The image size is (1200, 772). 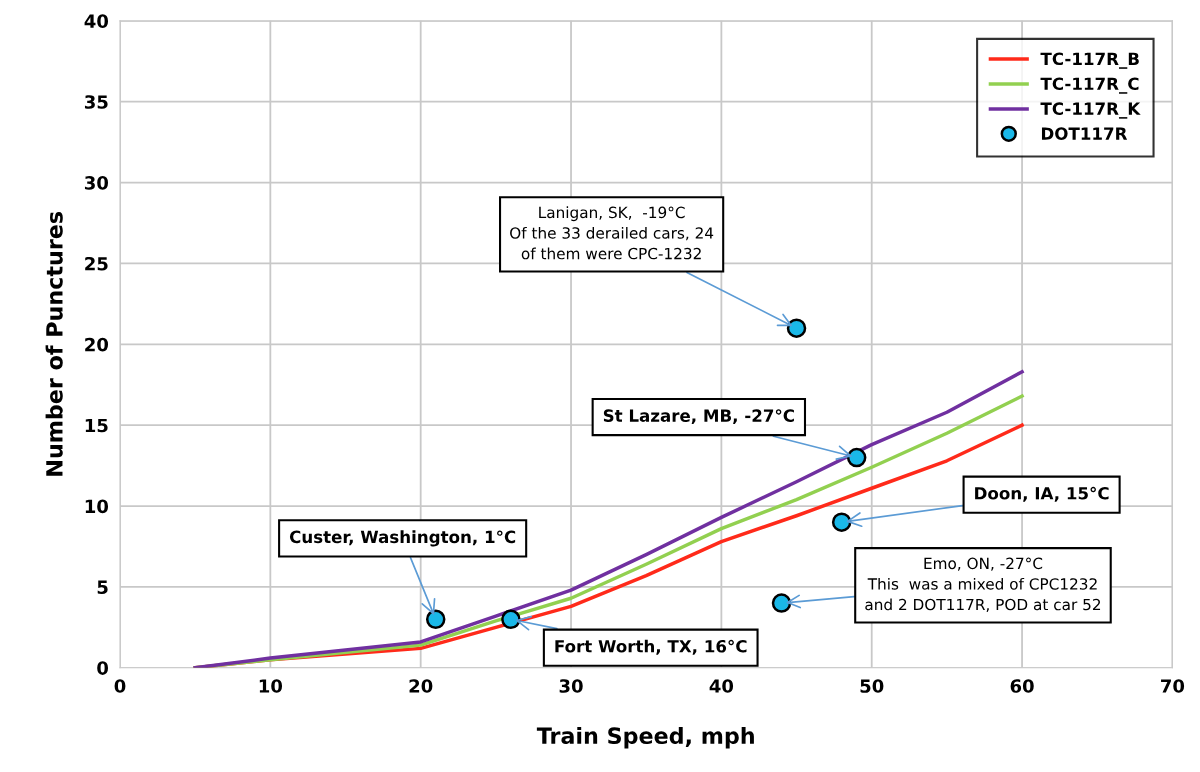 What do you see at coordinates (1089, 85) in the screenshot?
I see `legend-label: TC-117R_C` at bounding box center [1089, 85].